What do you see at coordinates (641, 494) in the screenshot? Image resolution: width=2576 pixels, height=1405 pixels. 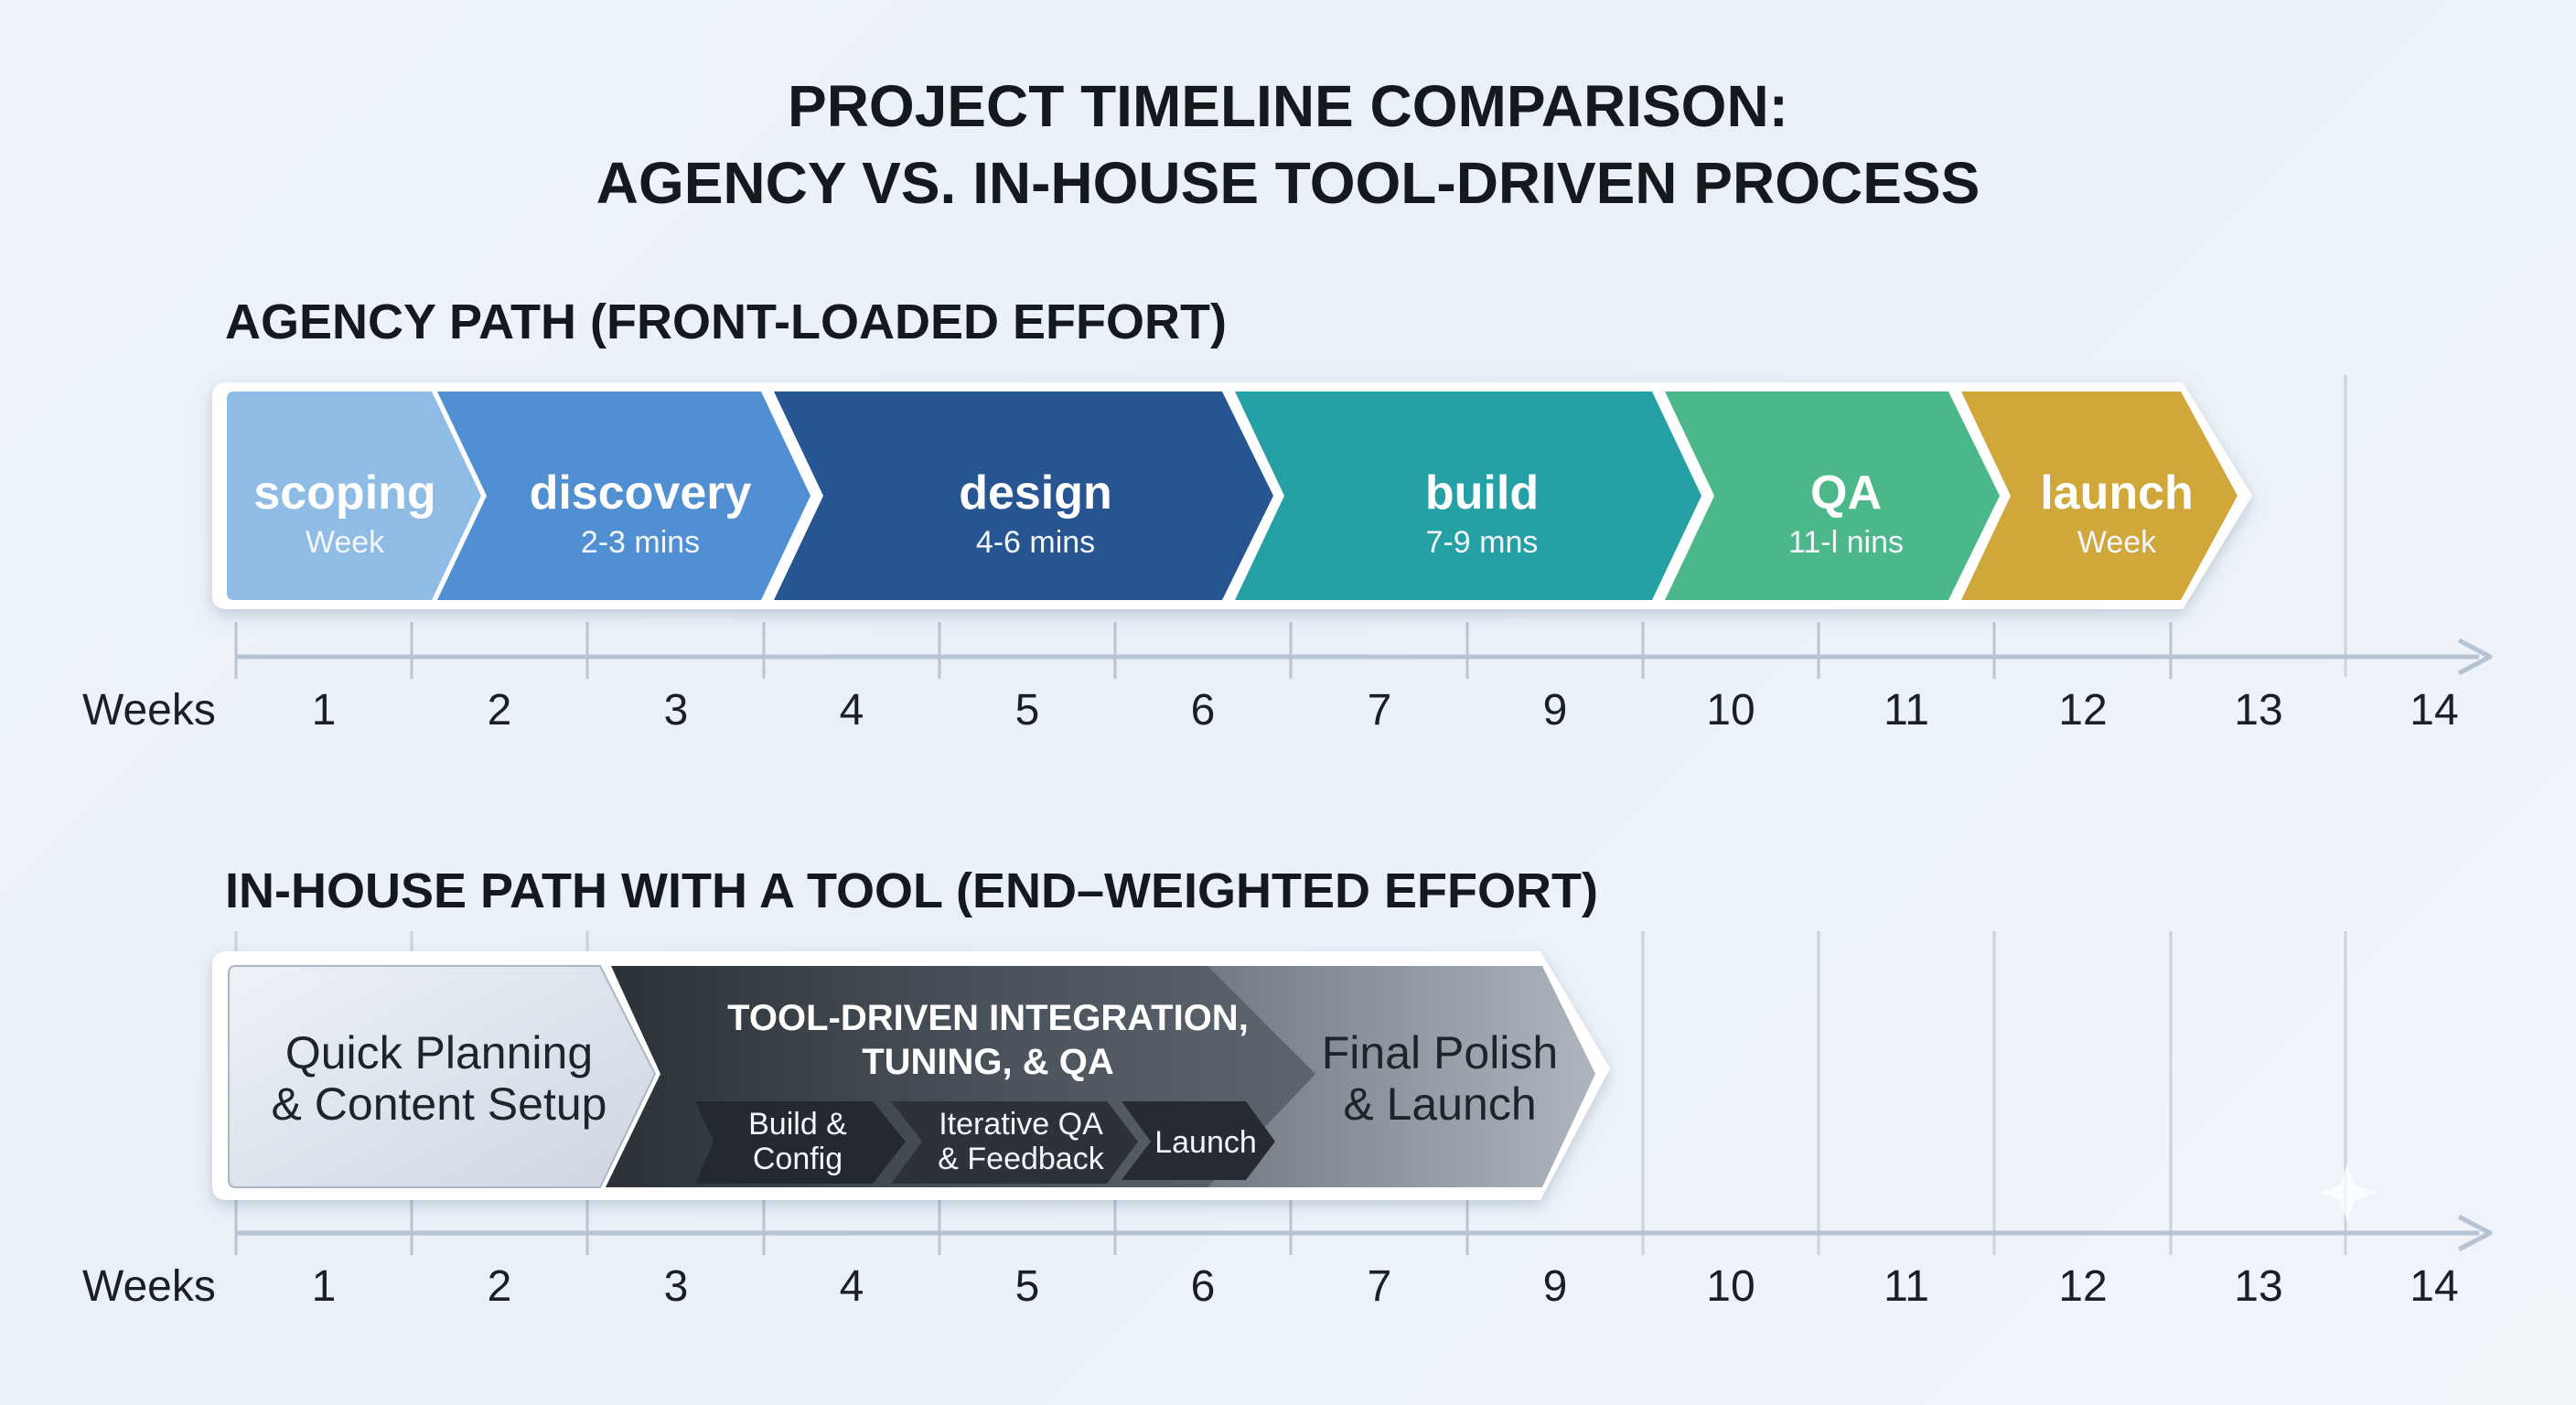 I see `phase-label: discovery` at bounding box center [641, 494].